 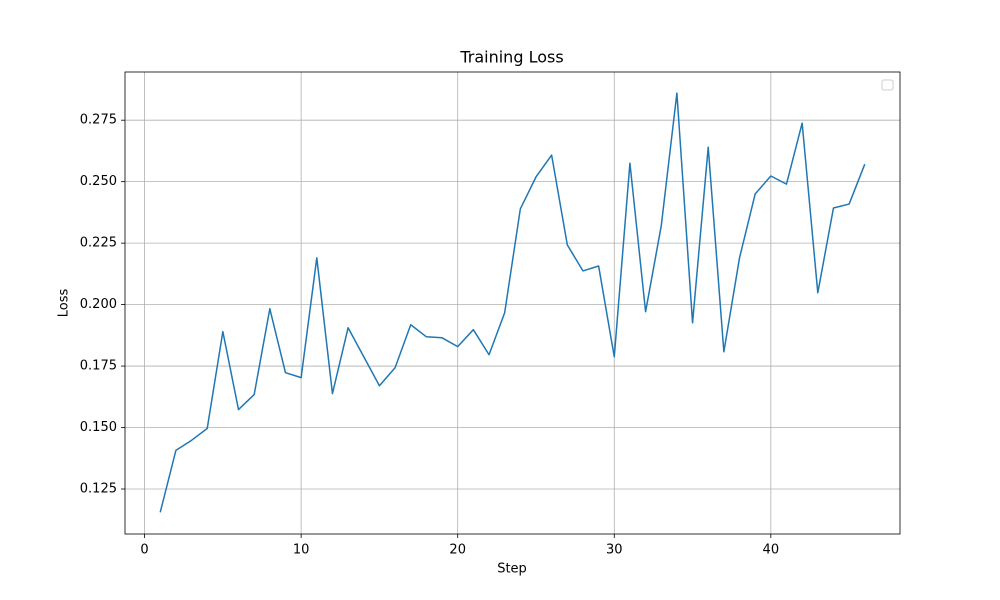 I want to click on x-tick-label: 30, so click(x=614, y=550).